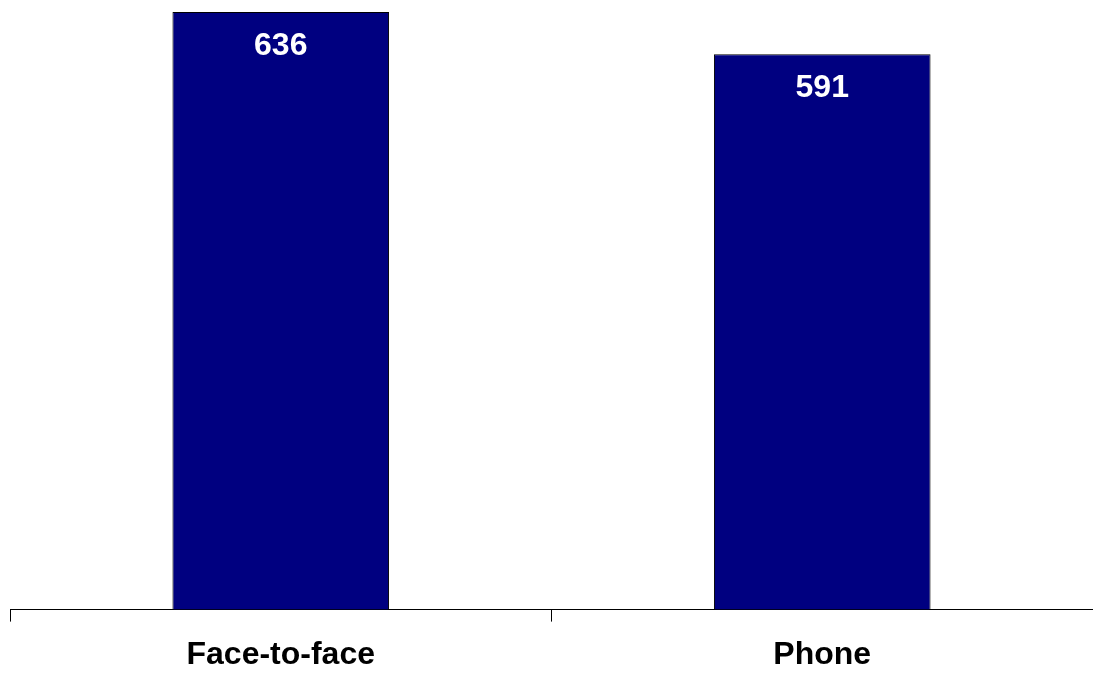 The image size is (1093, 688). I want to click on x-tick-label: Face-to-face, so click(280, 652).